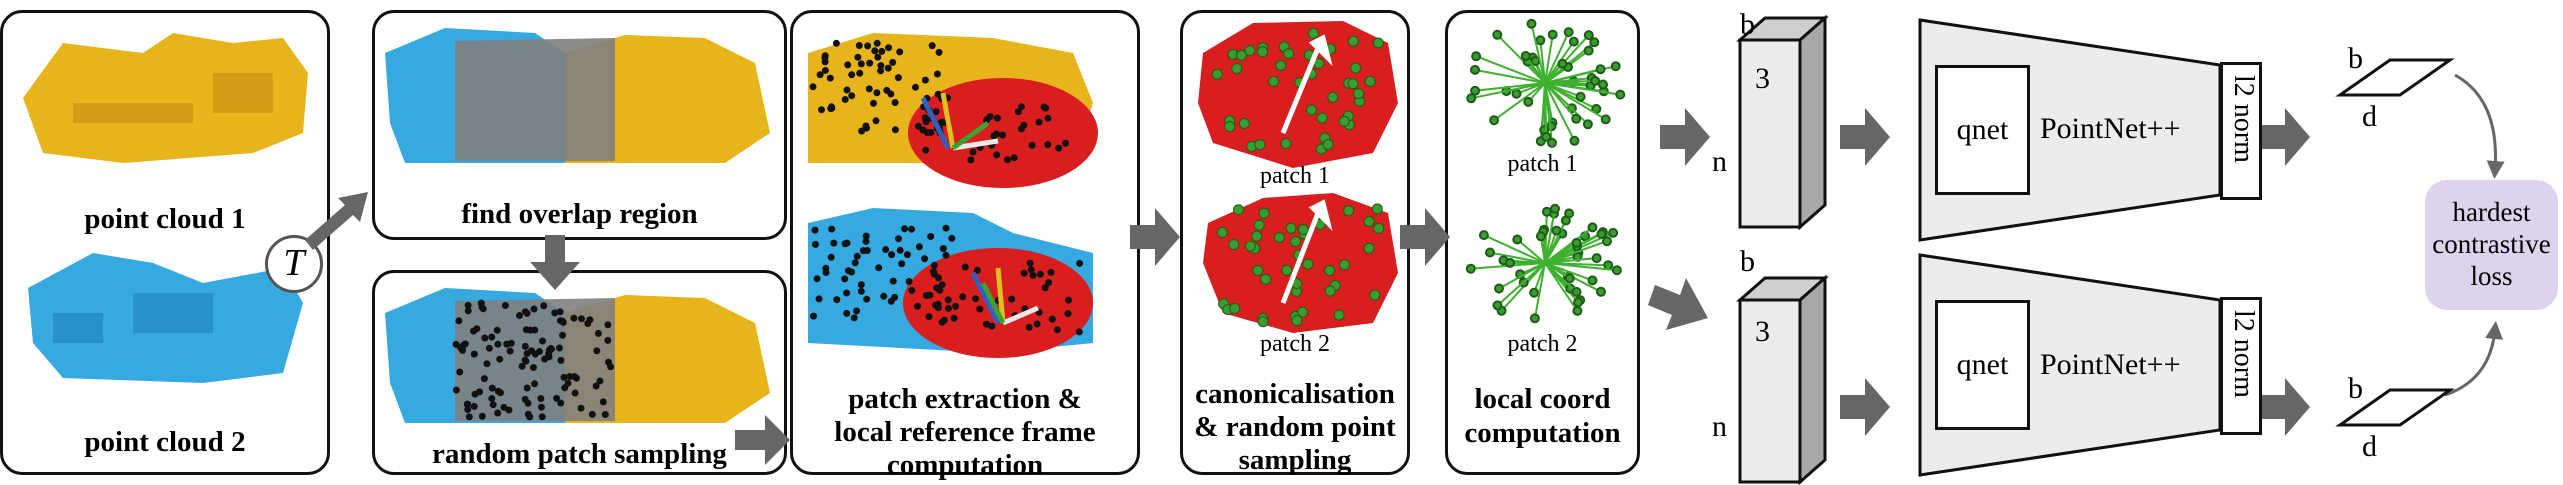 This screenshot has width=2563, height=485. Describe the element at coordinates (1719, 161) in the screenshot. I see `tensor-1-n: n` at that location.